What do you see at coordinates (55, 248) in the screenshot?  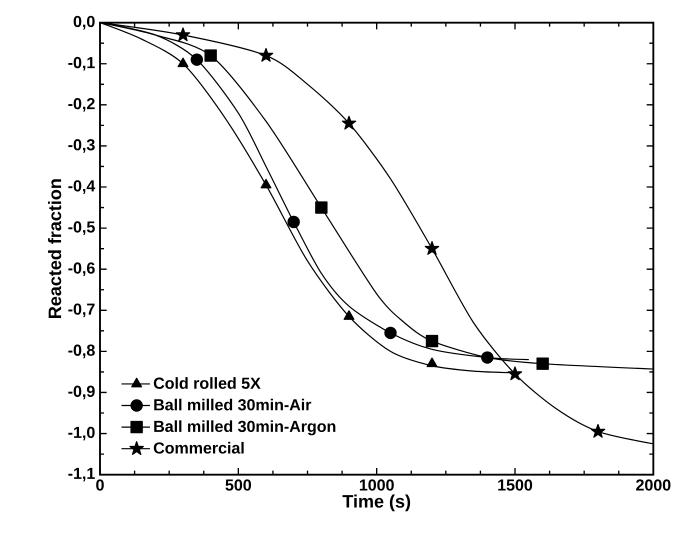 I see `y-axis-title: Reacted fraction` at bounding box center [55, 248].